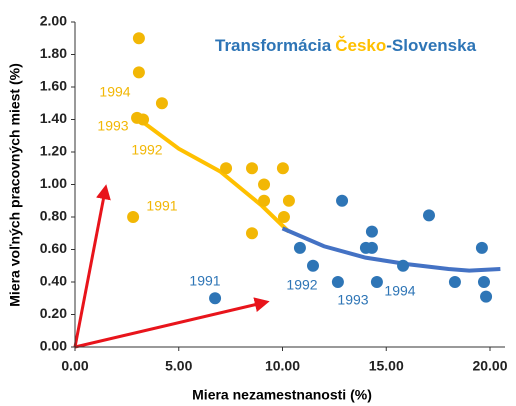  I want to click on y-tick-label: 0.60, so click(53, 248).